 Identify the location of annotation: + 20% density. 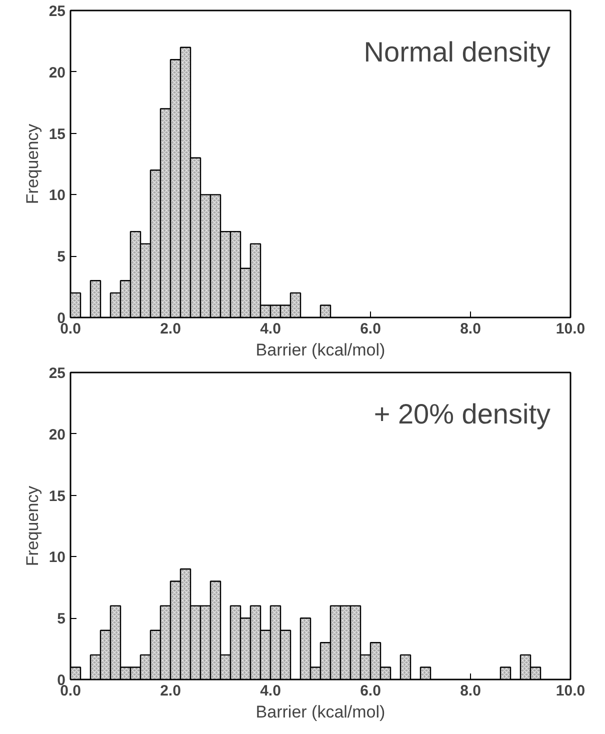
(462, 414).